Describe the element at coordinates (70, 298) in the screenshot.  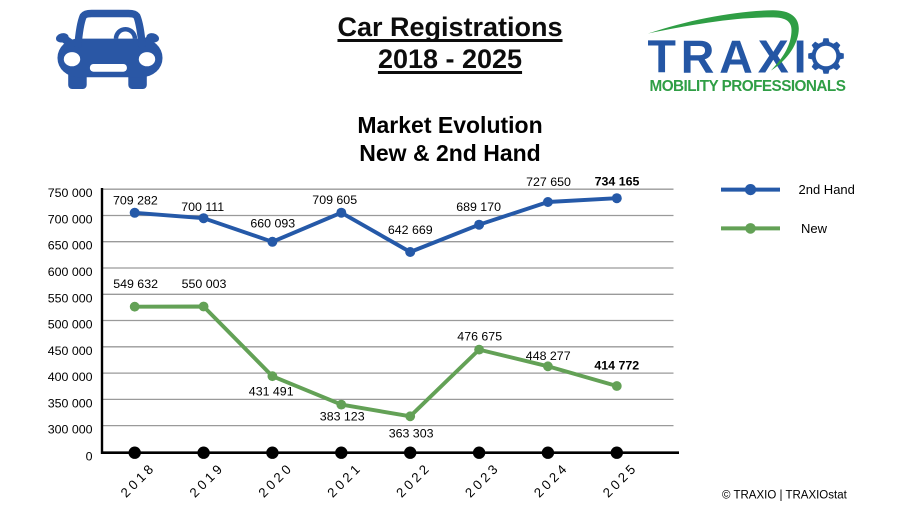
I see `svg-text: 550 000` at that location.